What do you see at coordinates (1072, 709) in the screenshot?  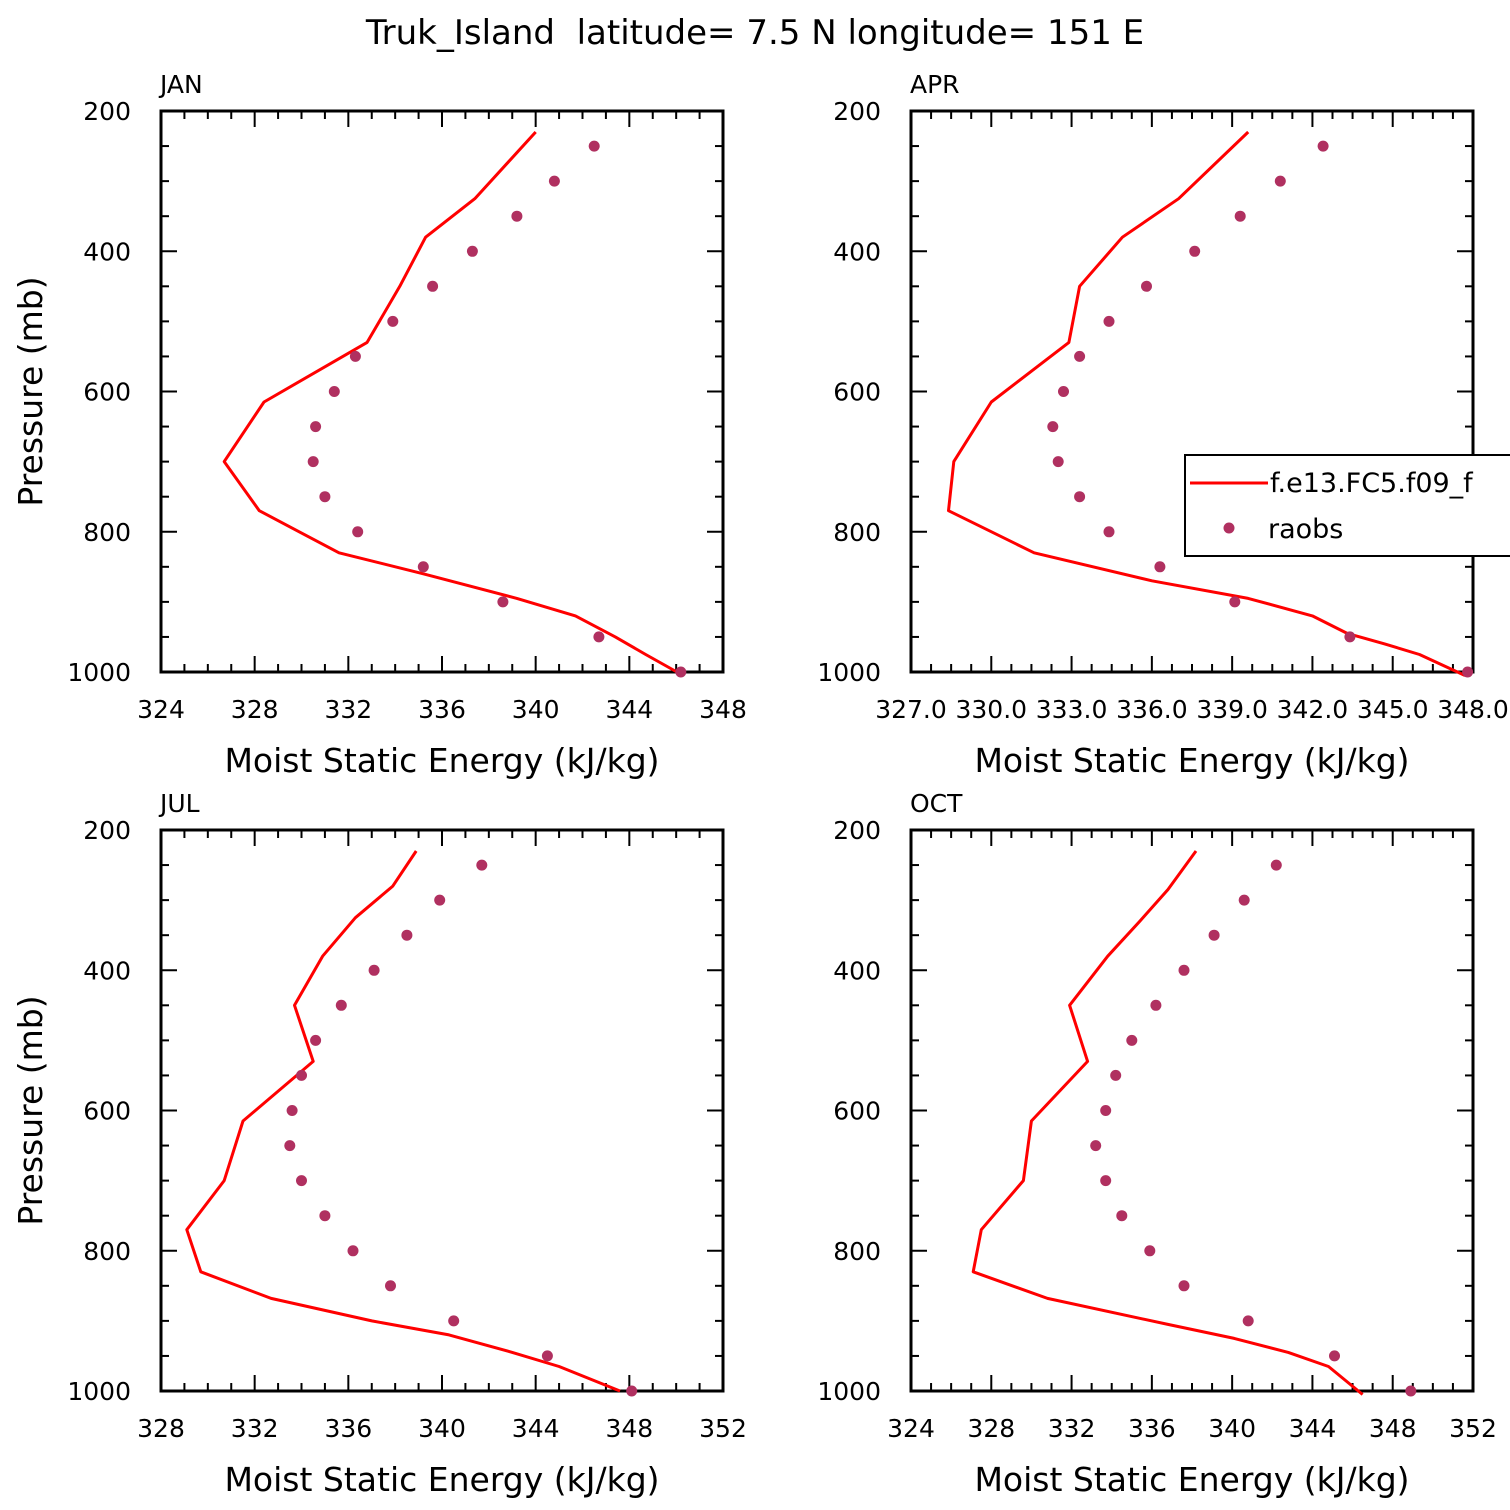 I see `x-tick-label: 333.0` at bounding box center [1072, 709].